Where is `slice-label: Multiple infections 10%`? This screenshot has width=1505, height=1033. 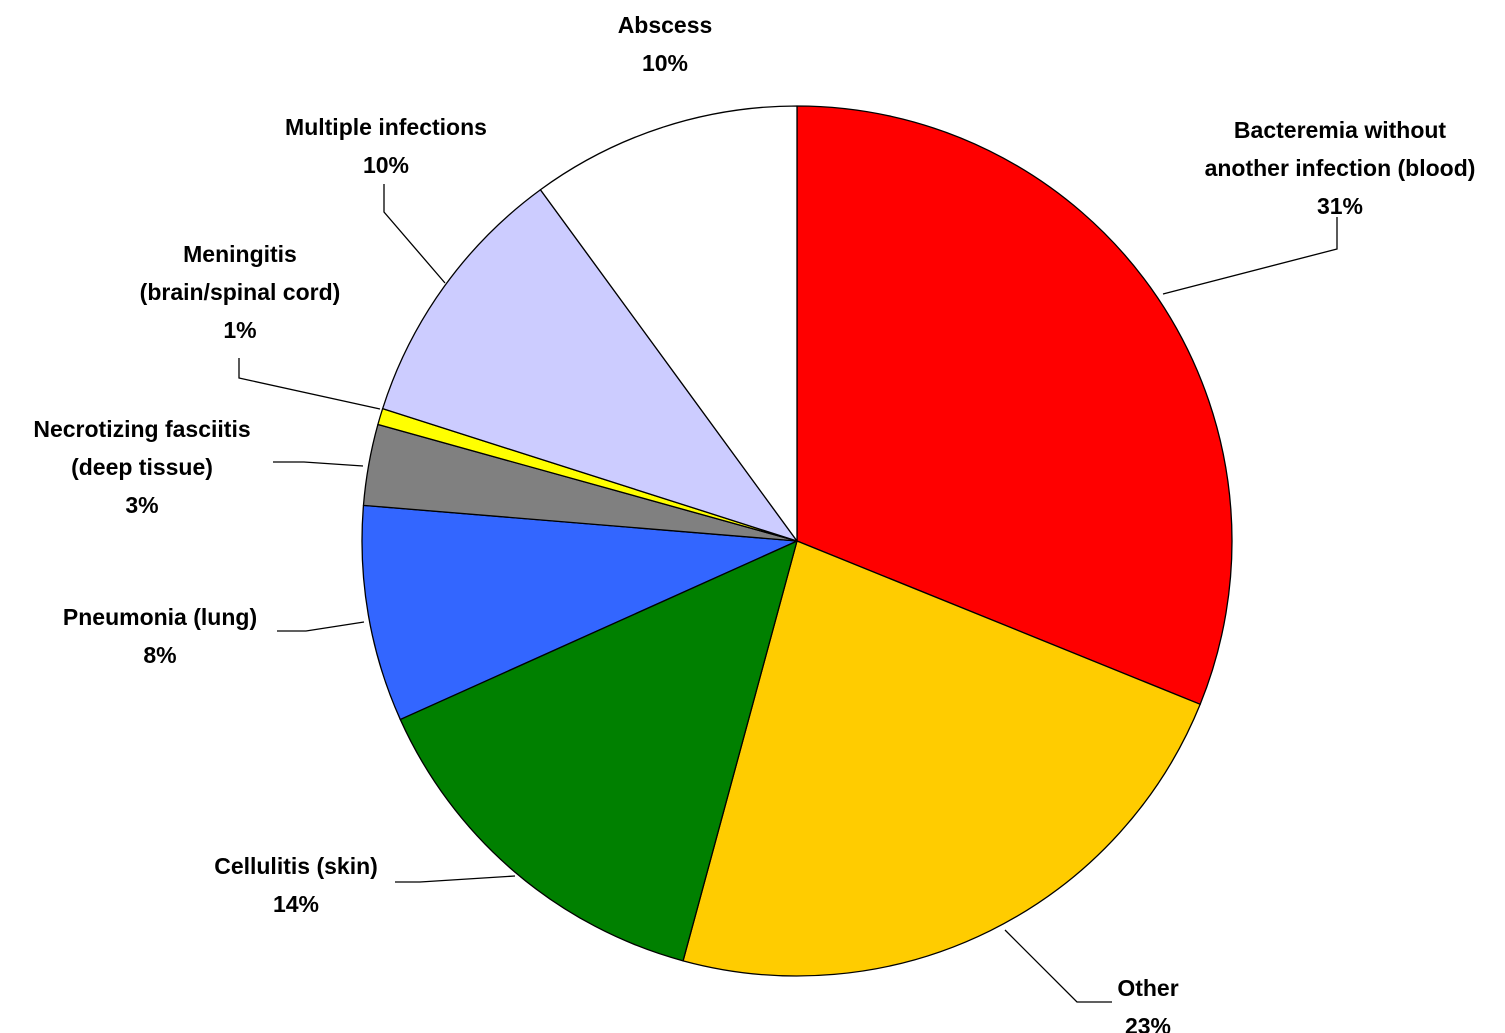 slice-label: Multiple infections 10% is located at coordinates (386, 146).